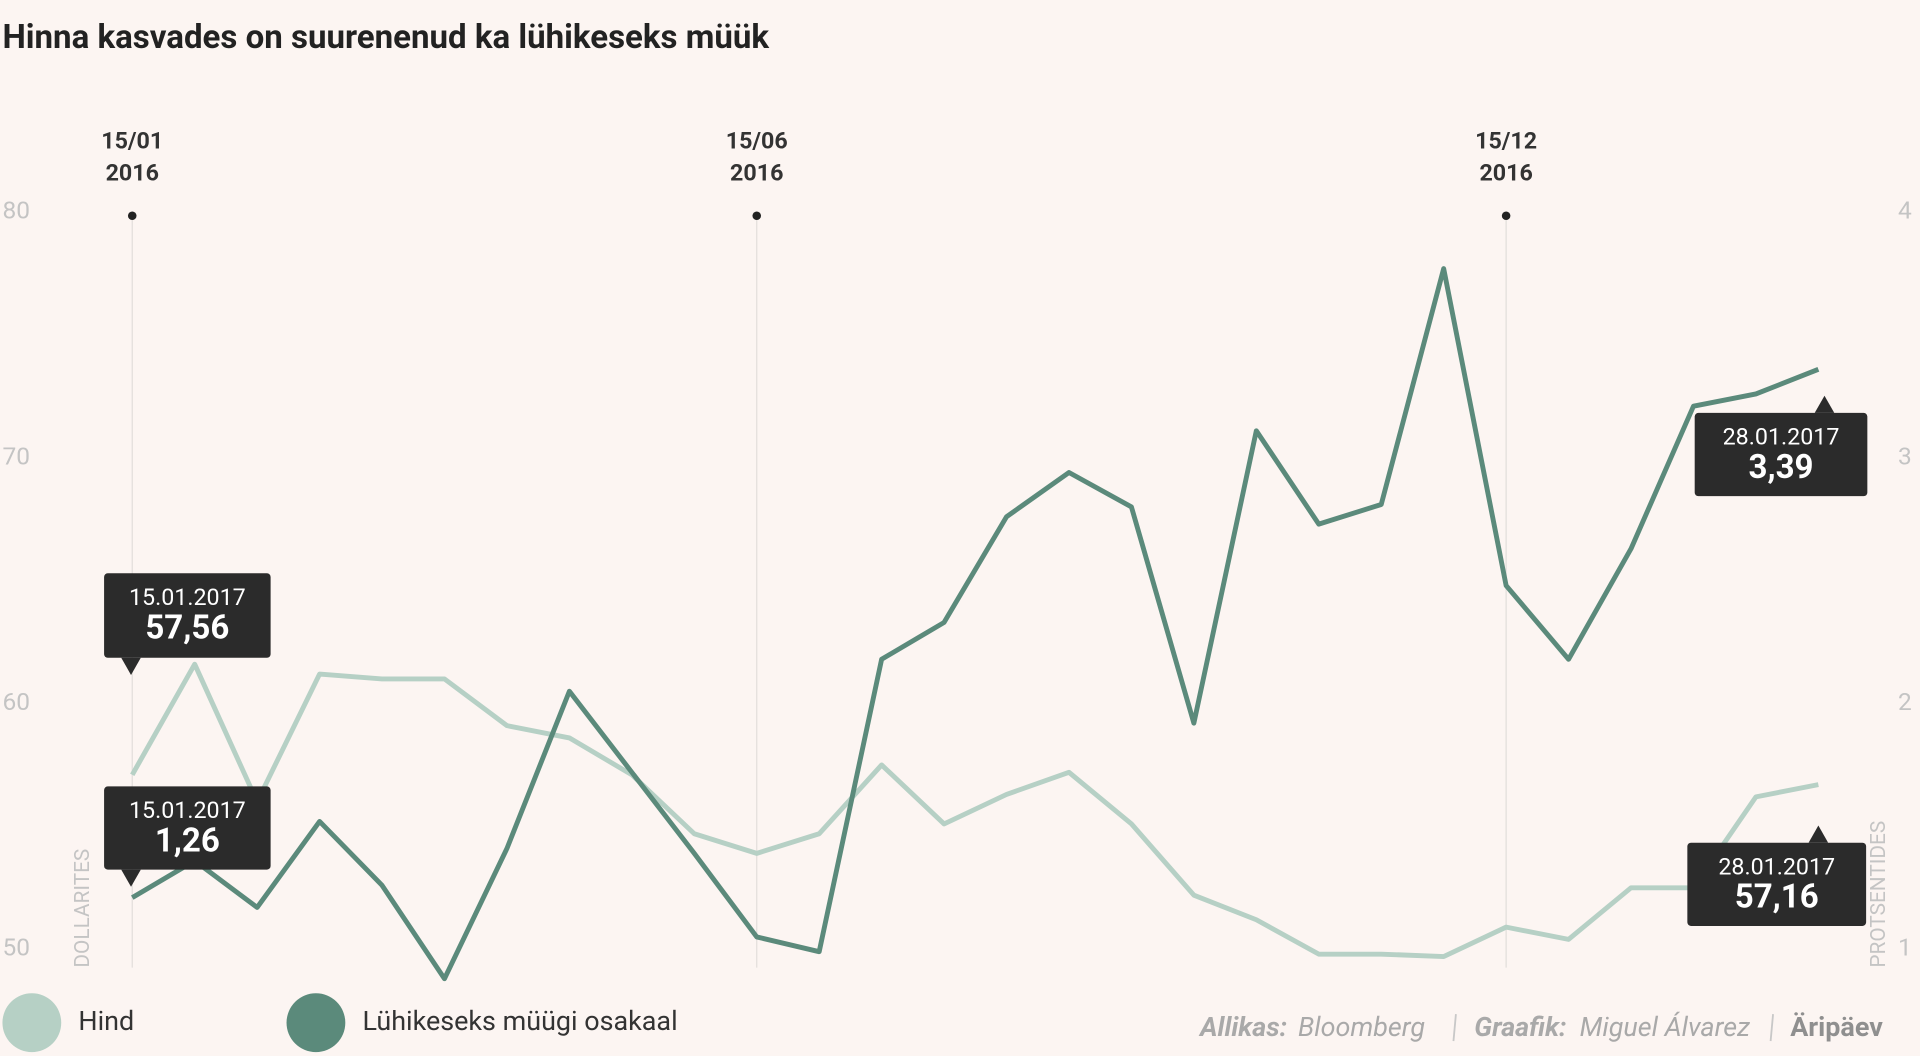 The height and width of the screenshot is (1056, 1920). What do you see at coordinates (519, 1021) in the screenshot?
I see `legend-label: Lühikeseks müügi osakaal` at bounding box center [519, 1021].